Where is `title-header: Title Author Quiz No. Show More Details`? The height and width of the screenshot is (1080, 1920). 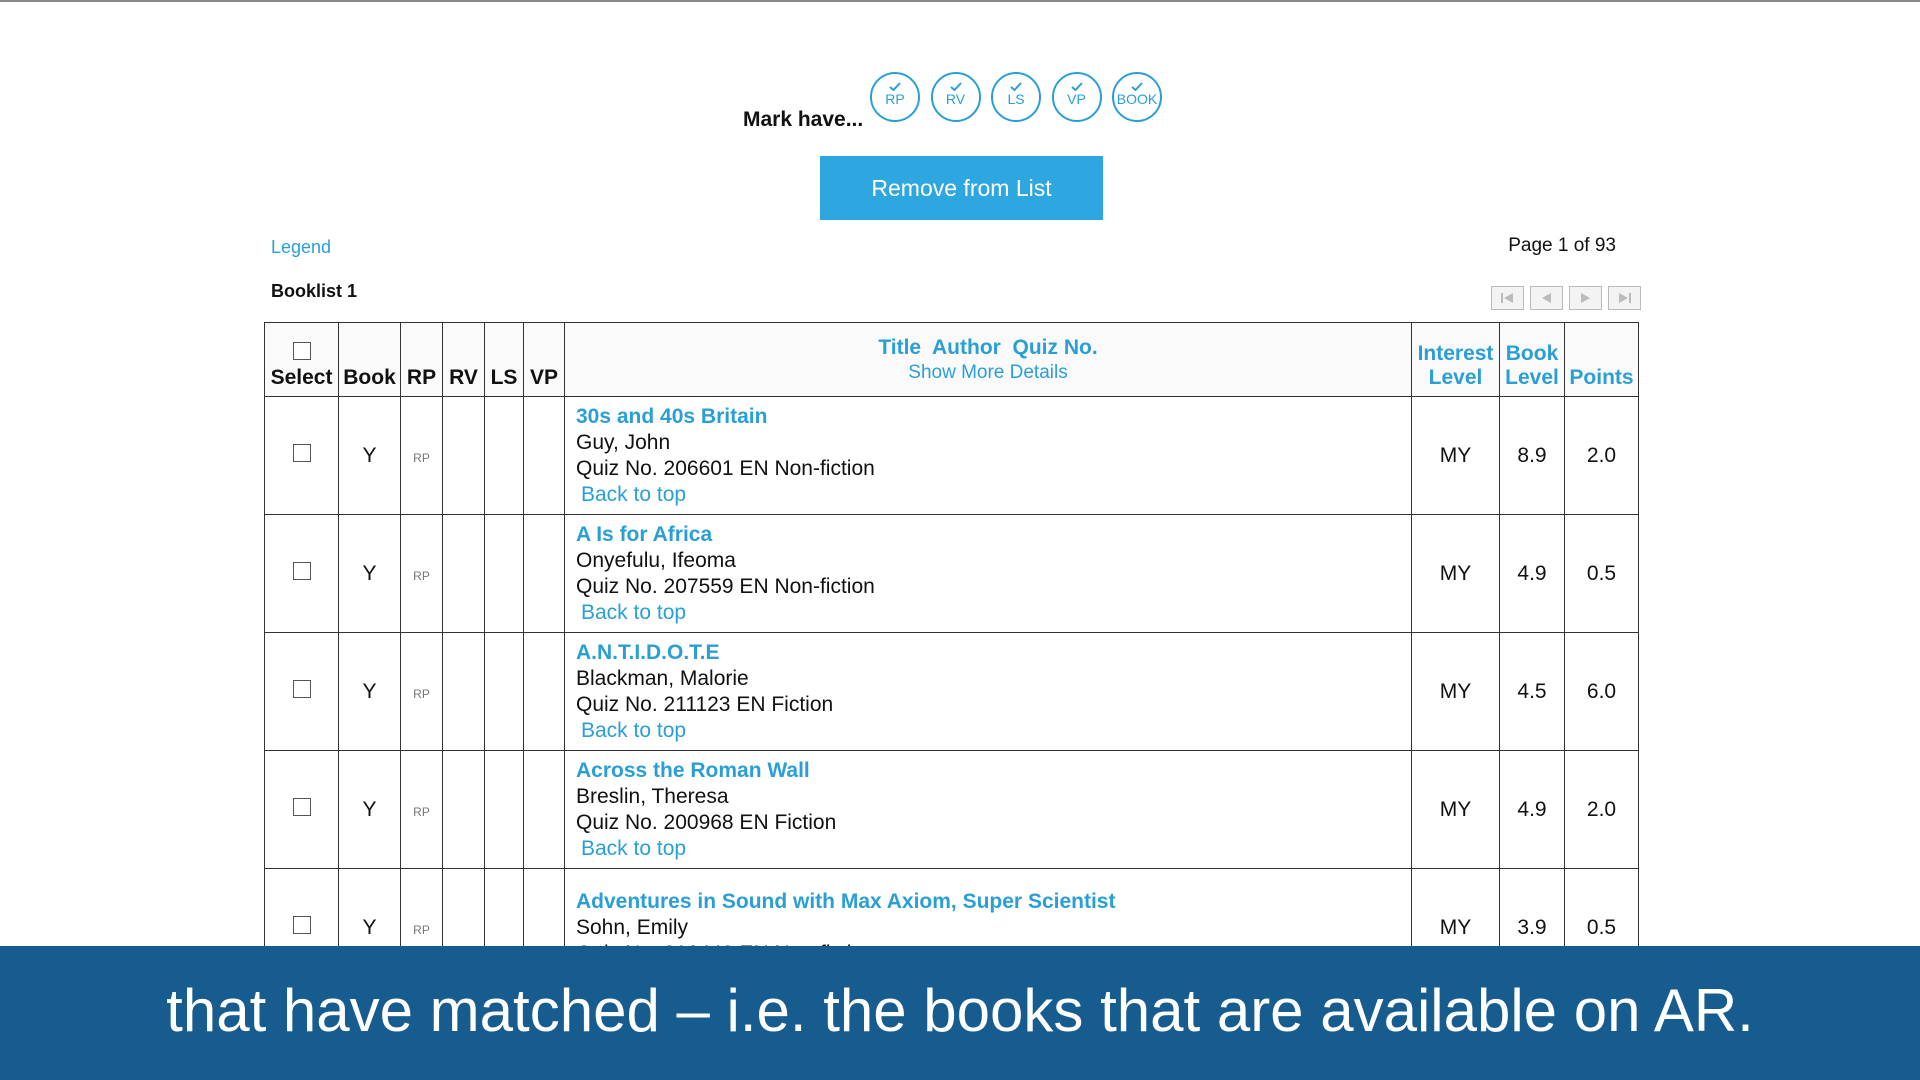 title-header: Title Author Quiz No. Show More Details is located at coordinates (988, 359).